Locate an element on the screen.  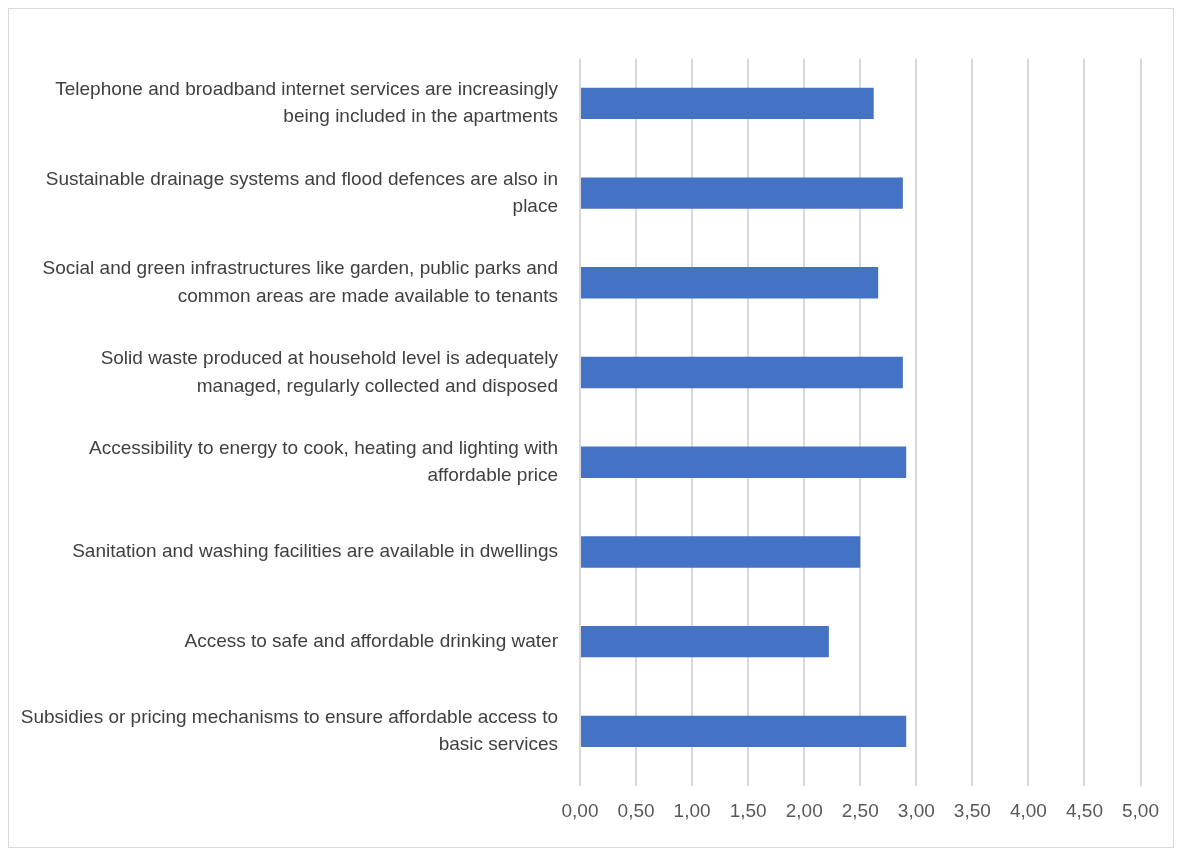
x-tick-label: 0,00 is located at coordinates (580, 810).